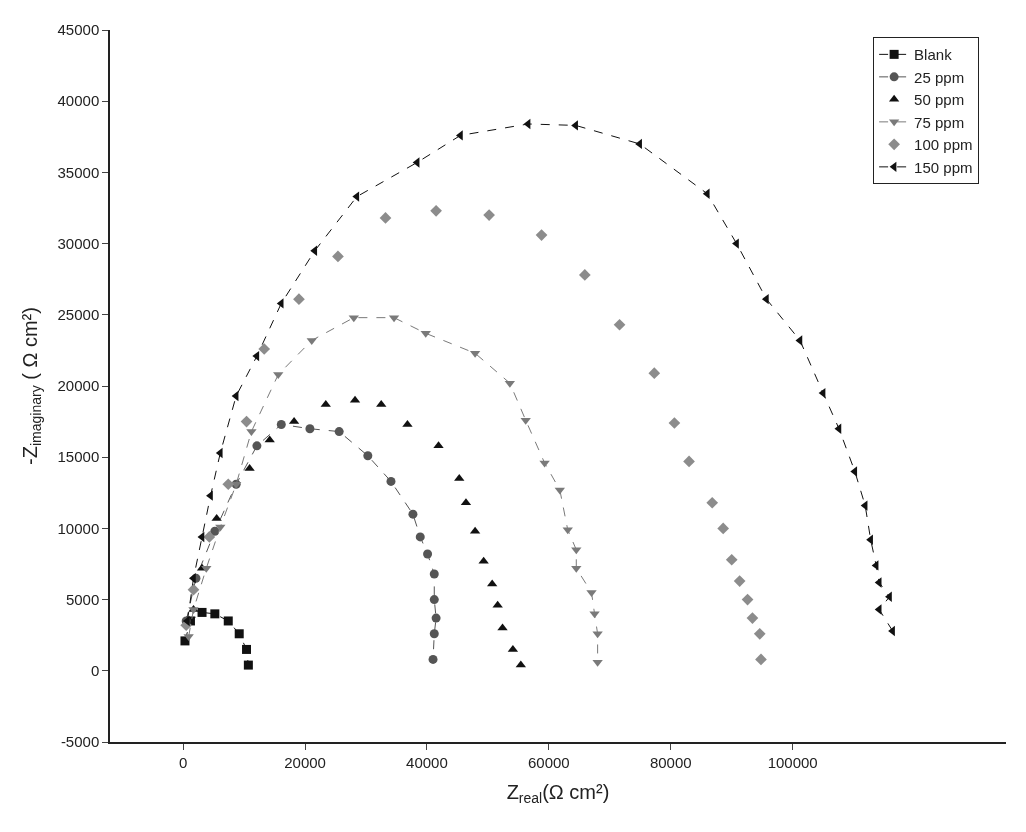 The image size is (1026, 832). I want to click on legend-label: 150 ppm, so click(943, 167).